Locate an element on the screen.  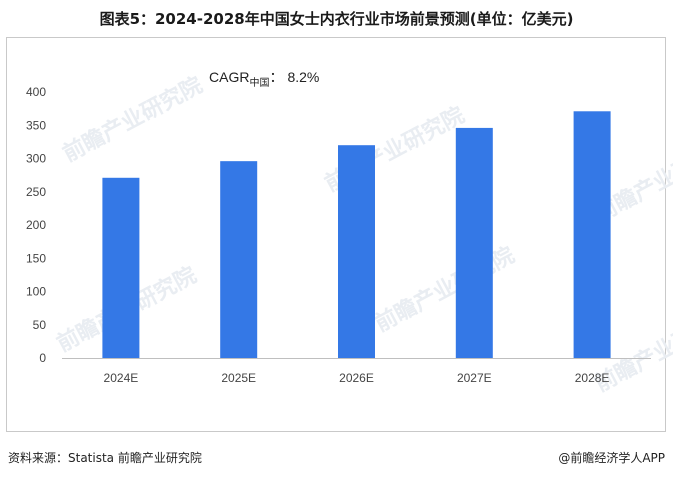
bar-2025E is located at coordinates (239, 259).